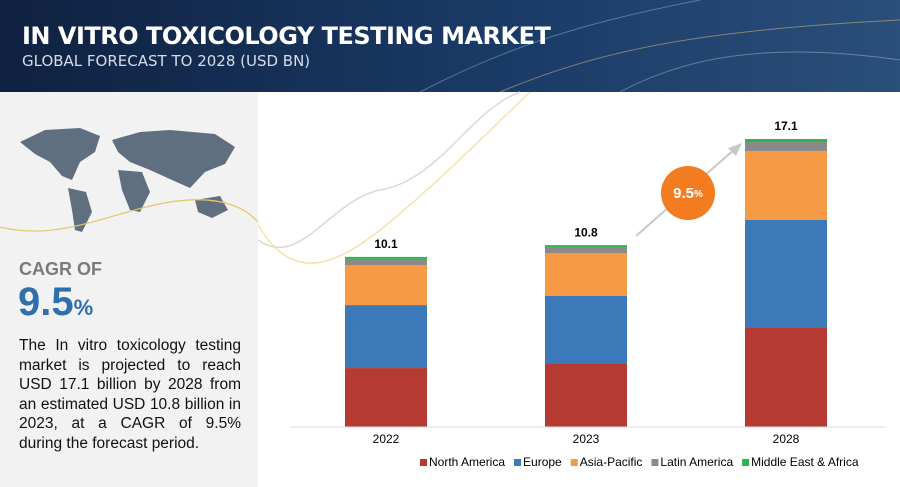  I want to click on cagr-value: 9.5%, so click(55, 302).